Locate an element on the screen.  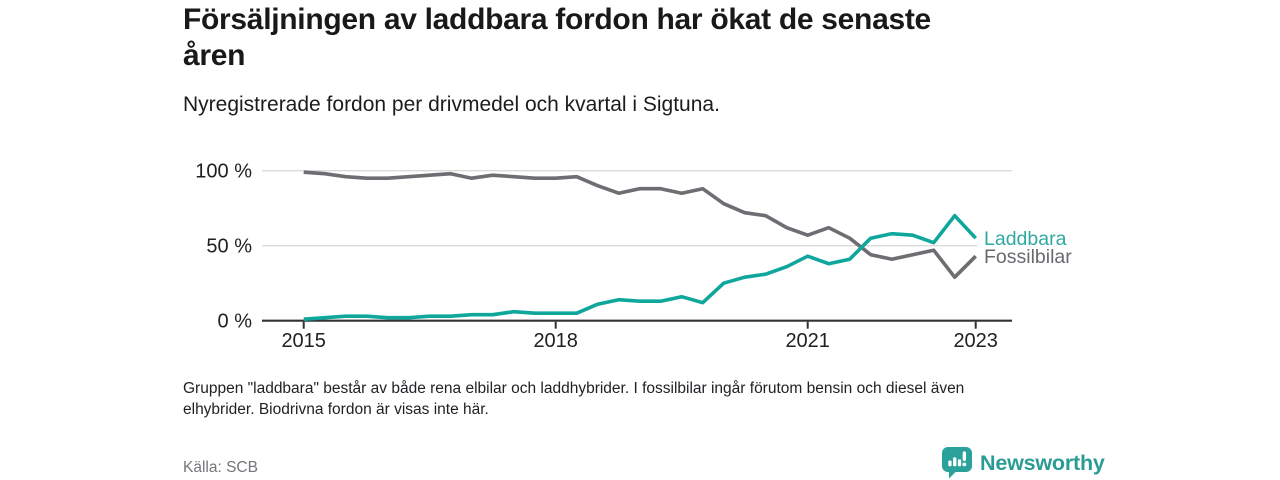
branding: Newsworthy is located at coordinates (1023, 463).